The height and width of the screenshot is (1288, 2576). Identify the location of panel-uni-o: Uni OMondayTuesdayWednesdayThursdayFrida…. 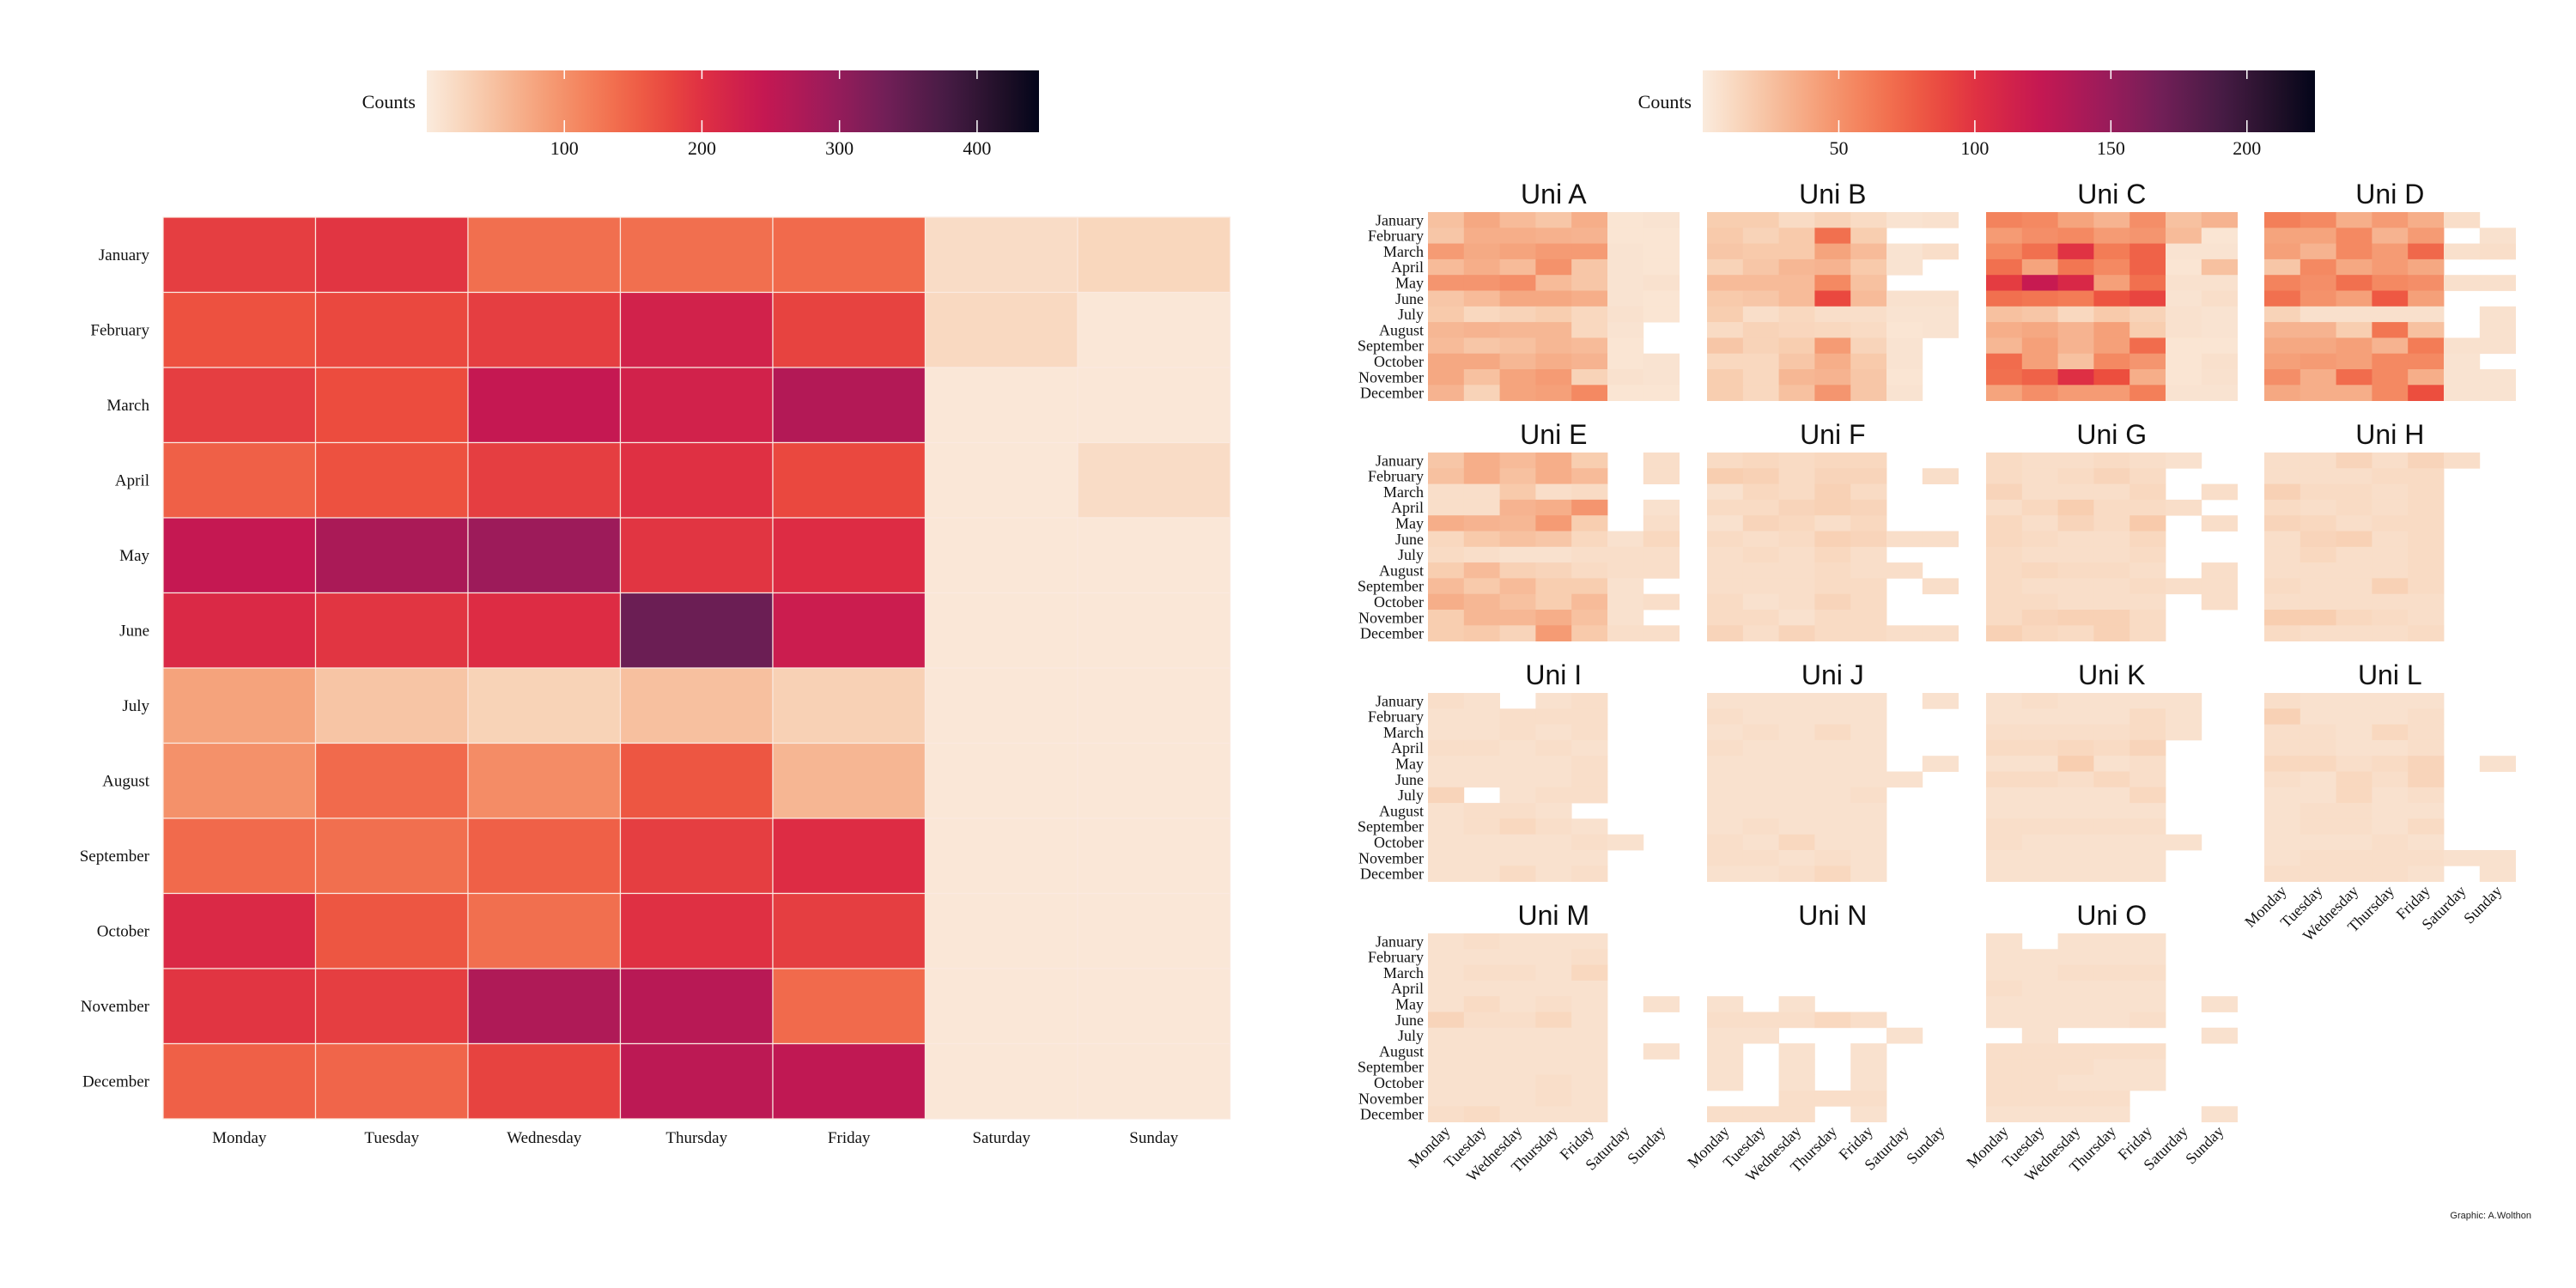
(2100, 1042).